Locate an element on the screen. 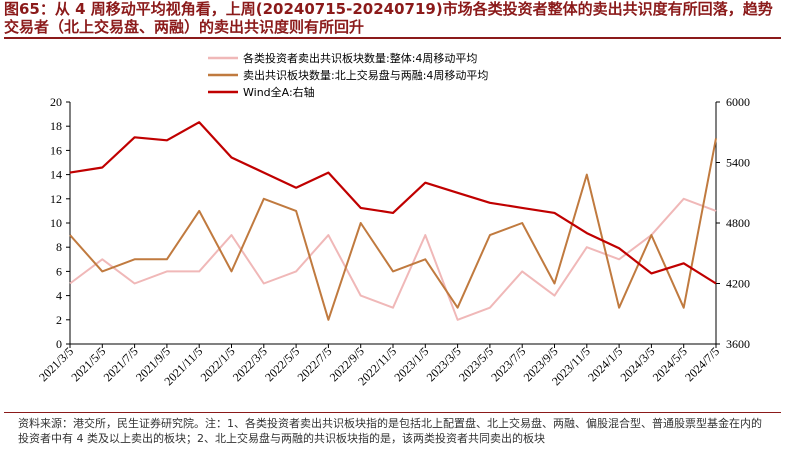 The image size is (785, 450). right-tick-label: 4800 is located at coordinates (738, 223).